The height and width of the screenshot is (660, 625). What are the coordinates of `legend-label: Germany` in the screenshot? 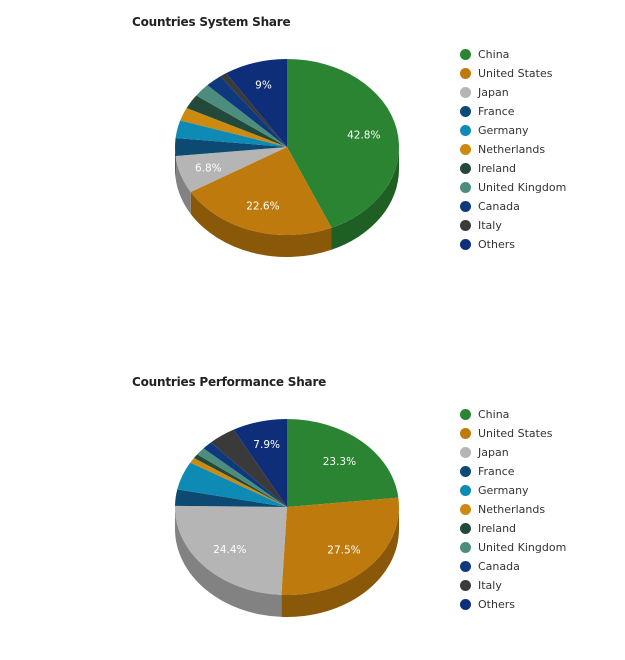 It's located at (503, 130).